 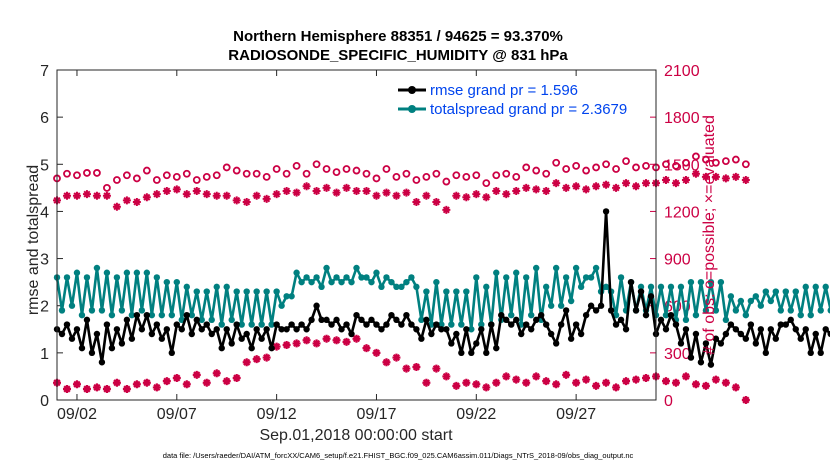 I want to click on y-left-tick-label: 1, so click(x=44, y=354).